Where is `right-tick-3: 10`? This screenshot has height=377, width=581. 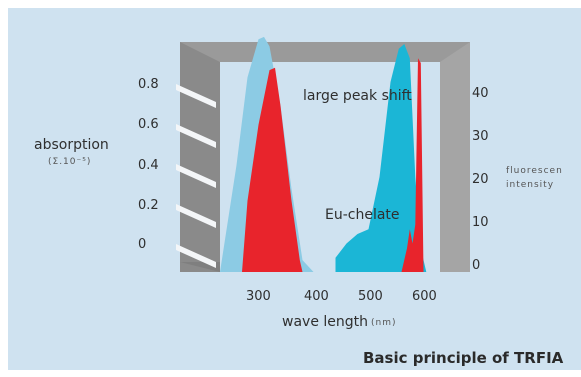 right-tick-3: 10 is located at coordinates (480, 222).